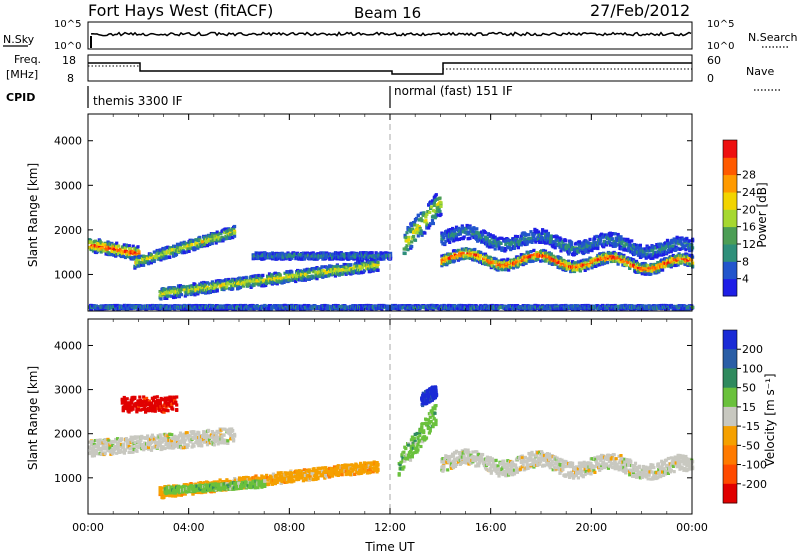  I want to click on noise-tick-low-right: 10^0, so click(720, 46).